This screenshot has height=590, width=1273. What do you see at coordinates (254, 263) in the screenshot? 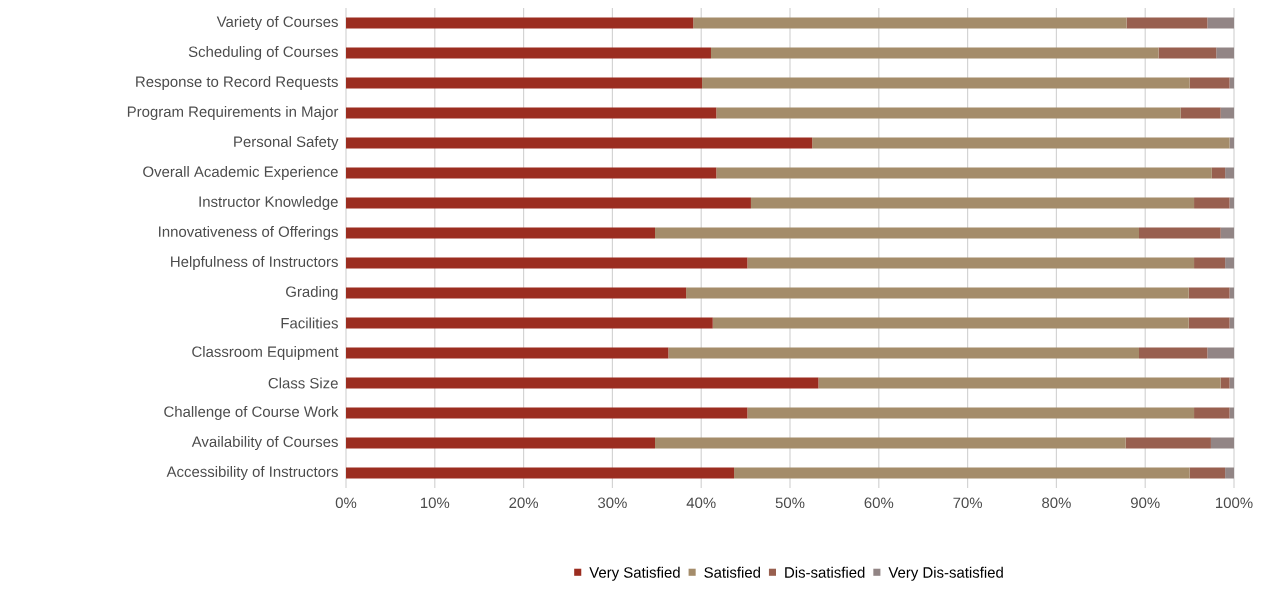
I see `y-tick-label: Helpfulness of Instructors` at bounding box center [254, 263].